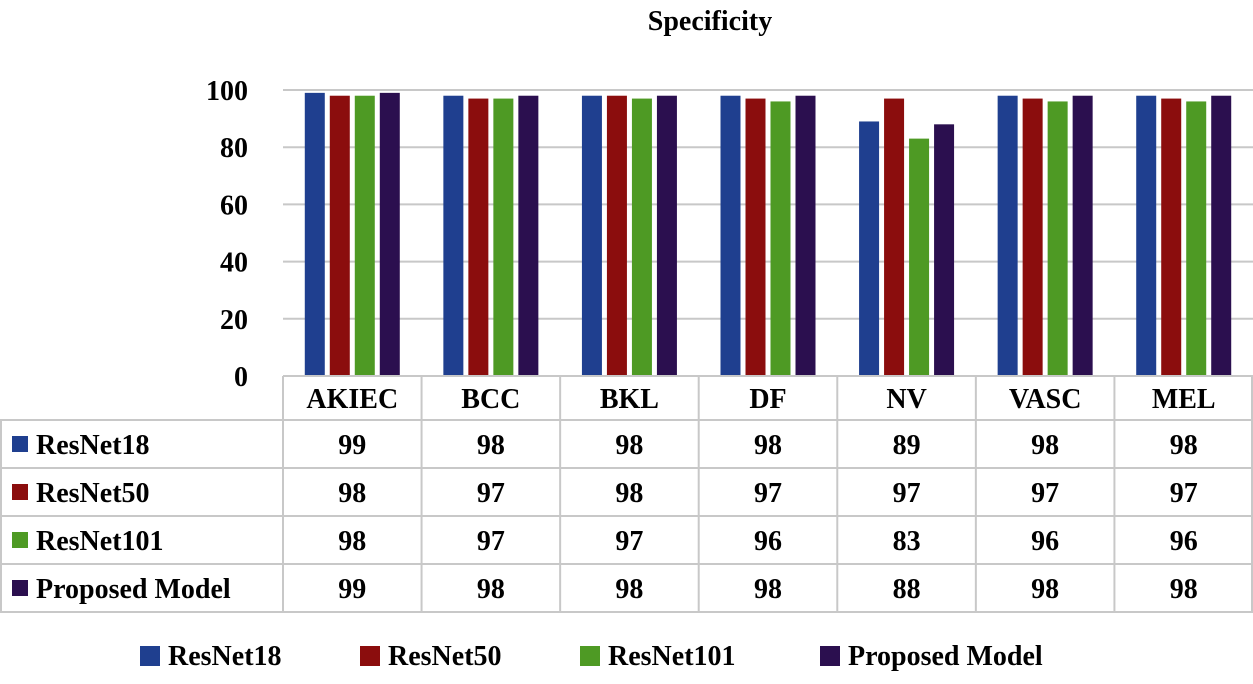 Image resolution: width=1253 pixels, height=684 pixels. Describe the element at coordinates (629, 399) in the screenshot. I see `category-label: BKL` at that location.